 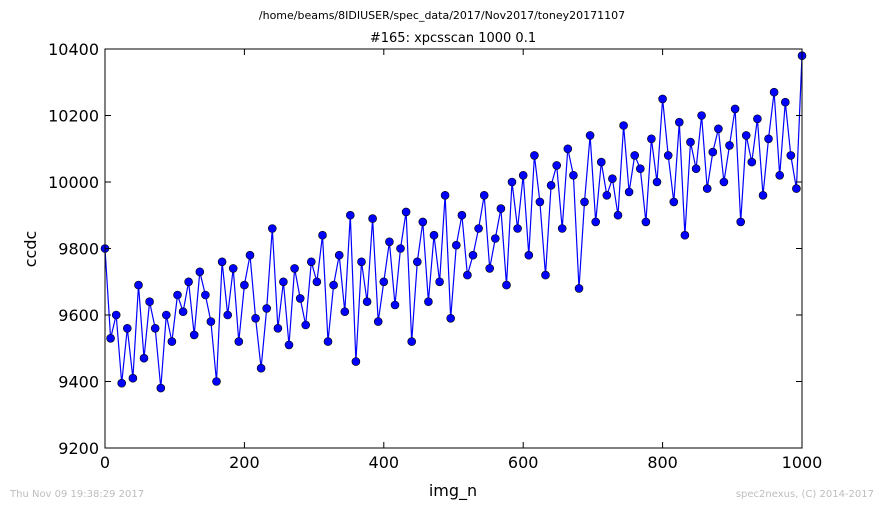 What do you see at coordinates (523, 462) in the screenshot?
I see `x-tick-label: 600` at bounding box center [523, 462].